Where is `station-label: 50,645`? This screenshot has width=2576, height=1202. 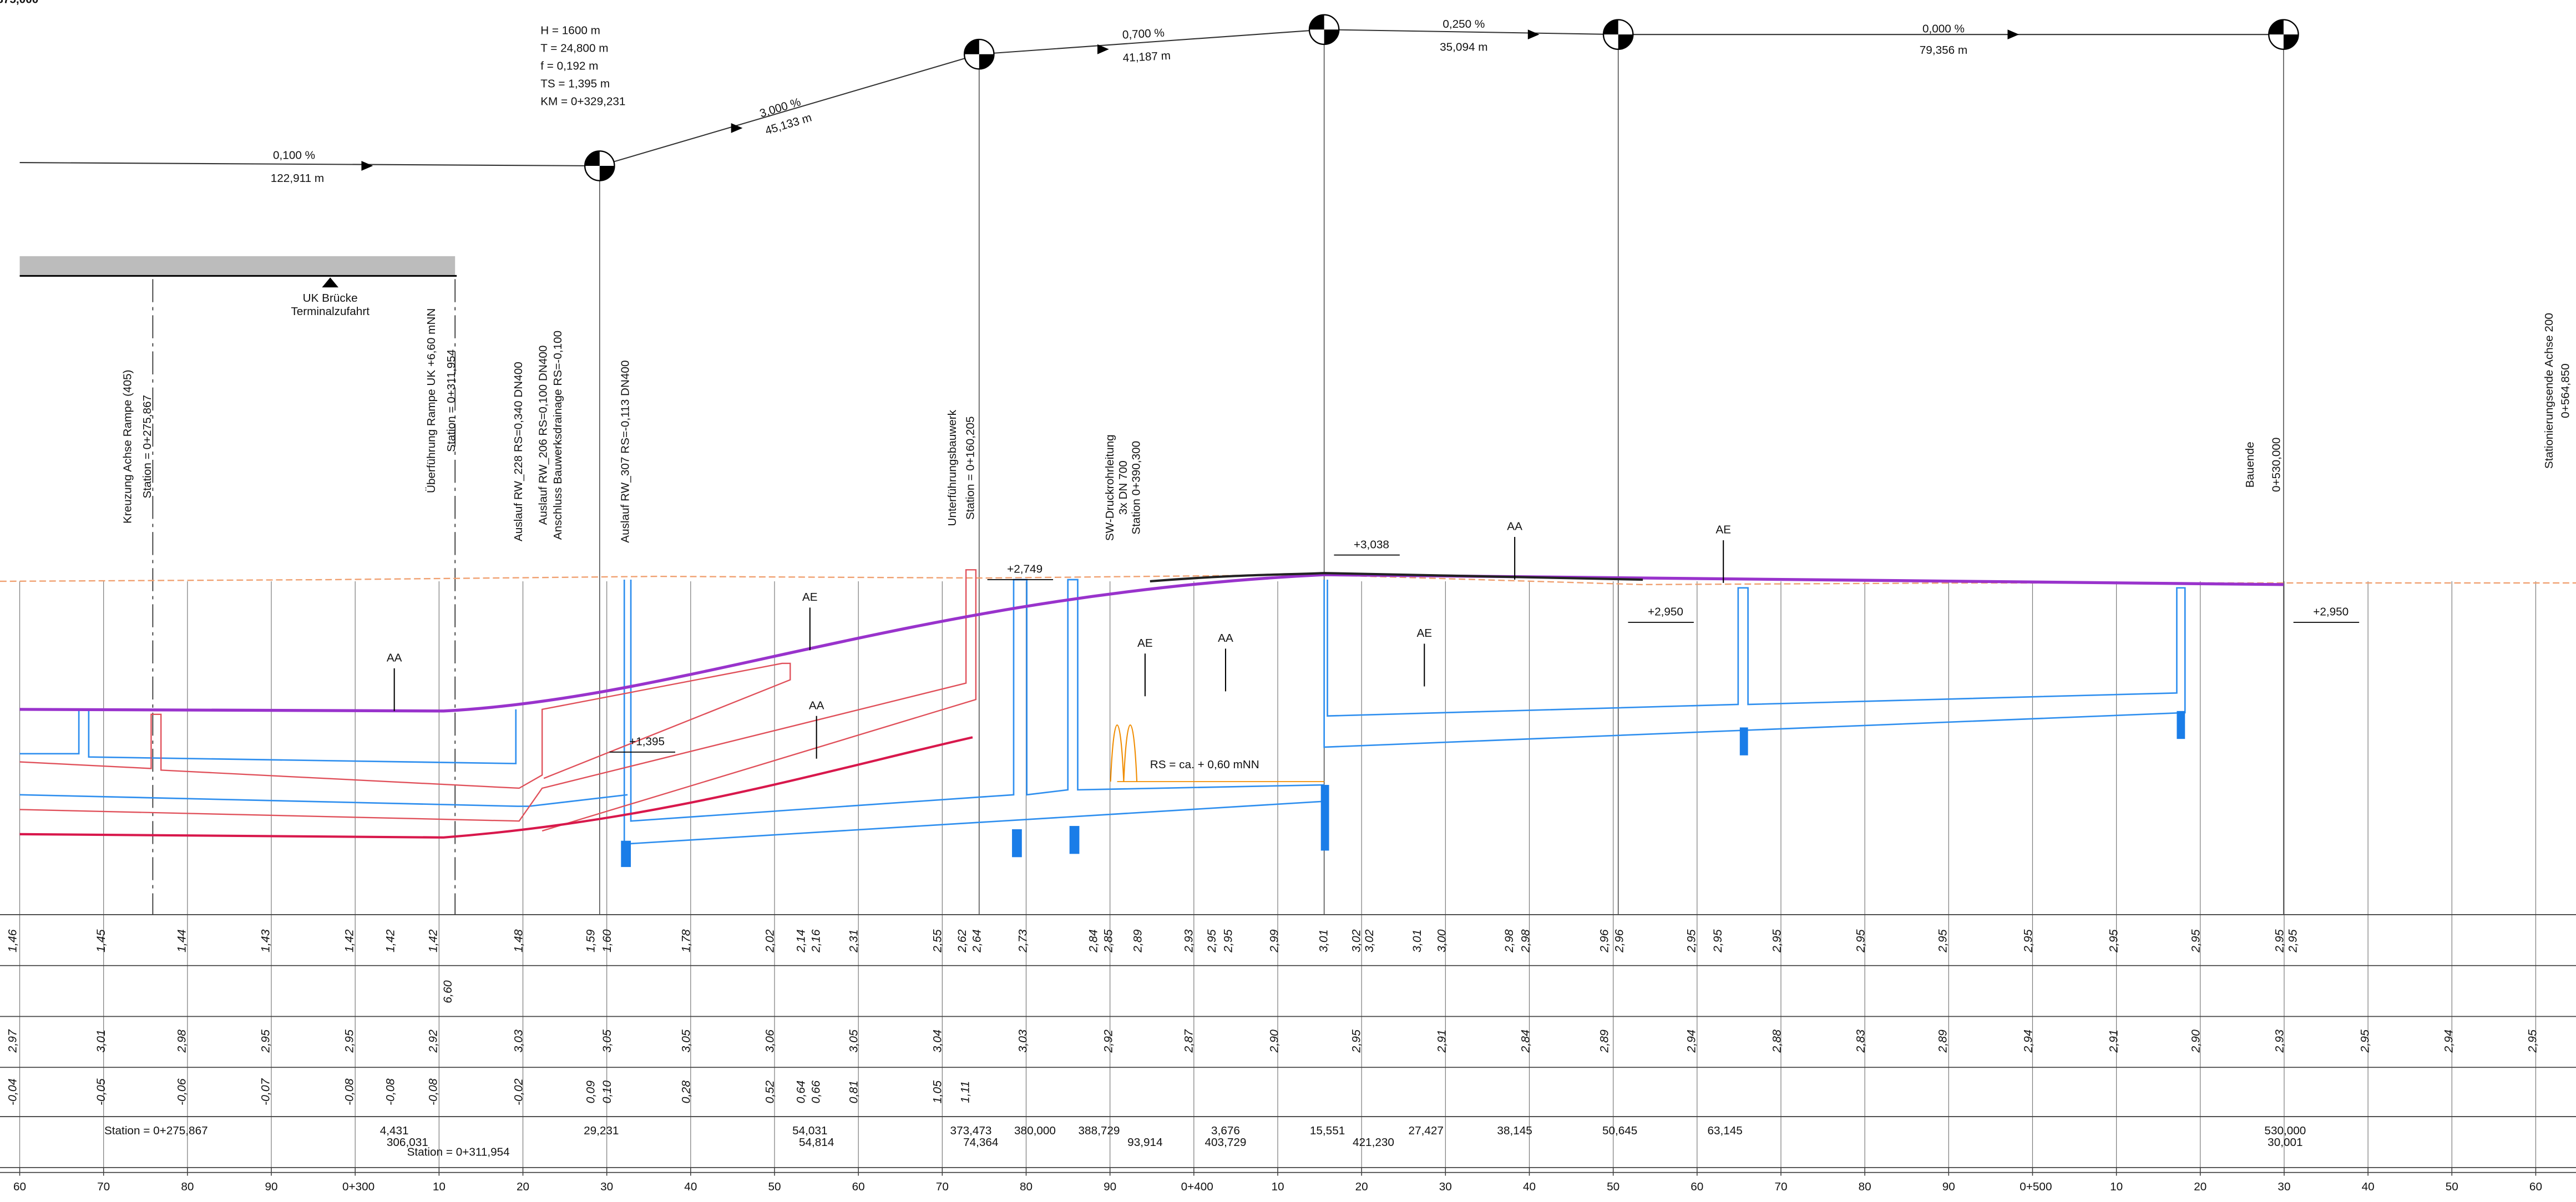 station-label: 50,645 is located at coordinates (1619, 1130).